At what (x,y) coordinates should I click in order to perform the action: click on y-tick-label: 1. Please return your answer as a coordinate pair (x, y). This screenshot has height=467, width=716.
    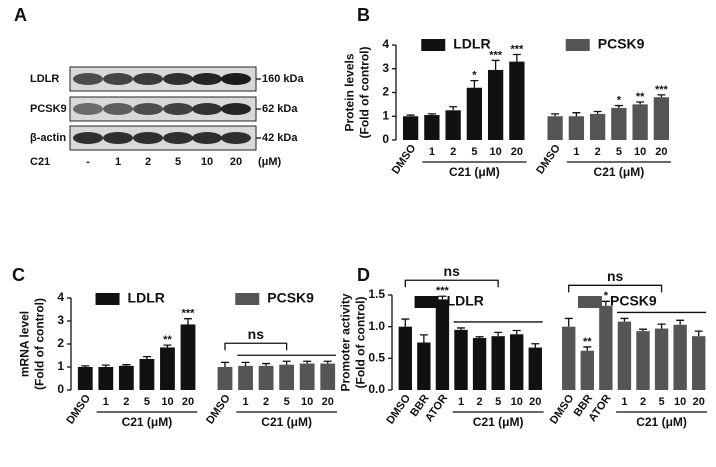
    Looking at the image, I should click on (60, 366).